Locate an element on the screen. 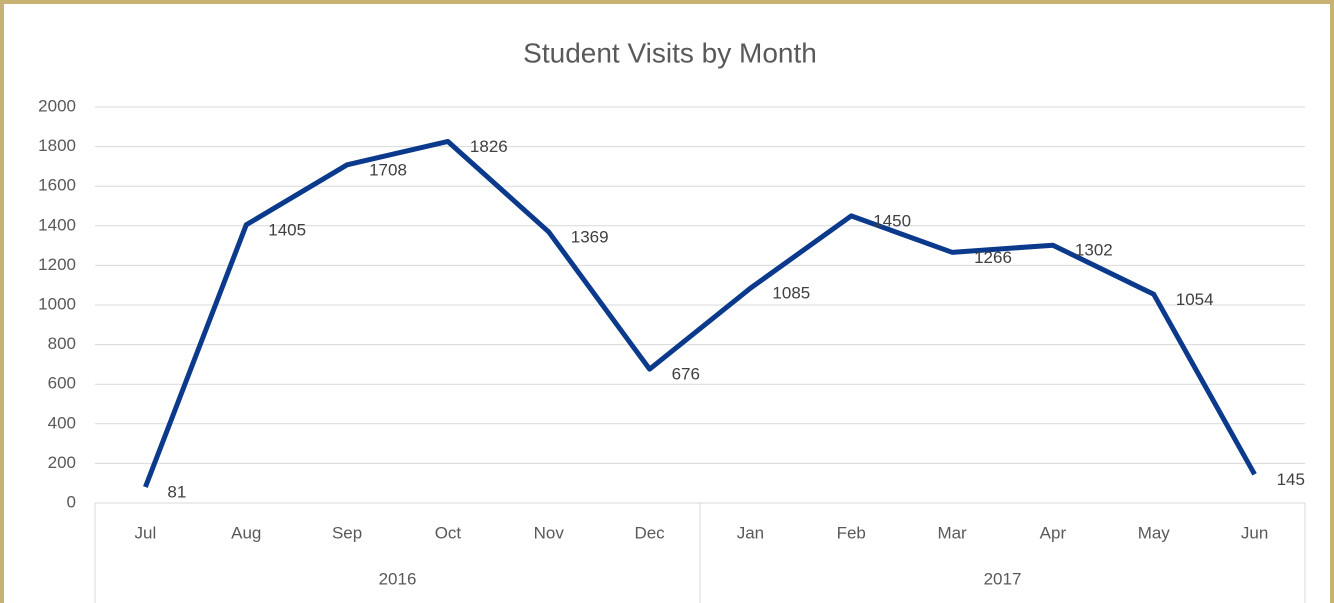 The width and height of the screenshot is (1334, 603). x-tick-label: Aug is located at coordinates (246, 532).